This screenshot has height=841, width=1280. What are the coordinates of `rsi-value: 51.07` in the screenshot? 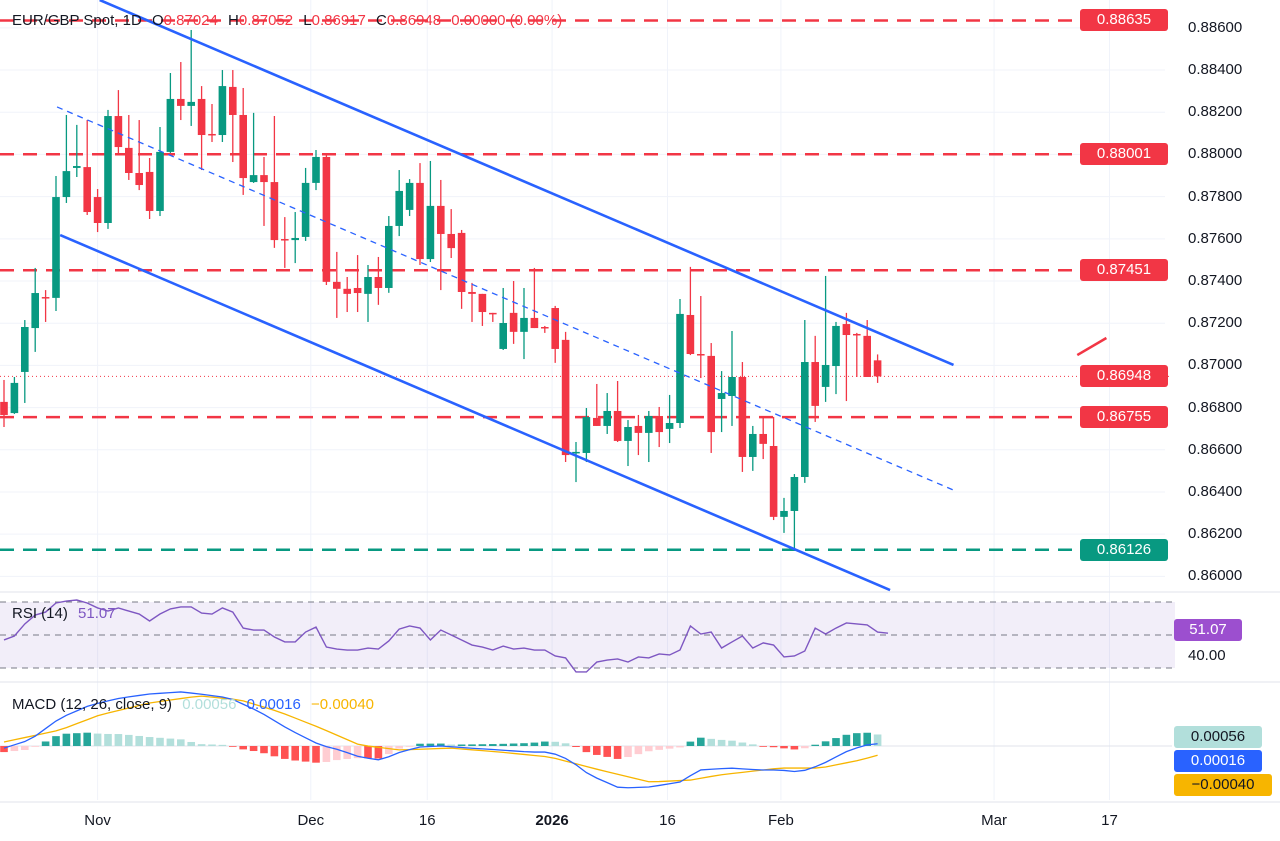 It's located at (97, 613).